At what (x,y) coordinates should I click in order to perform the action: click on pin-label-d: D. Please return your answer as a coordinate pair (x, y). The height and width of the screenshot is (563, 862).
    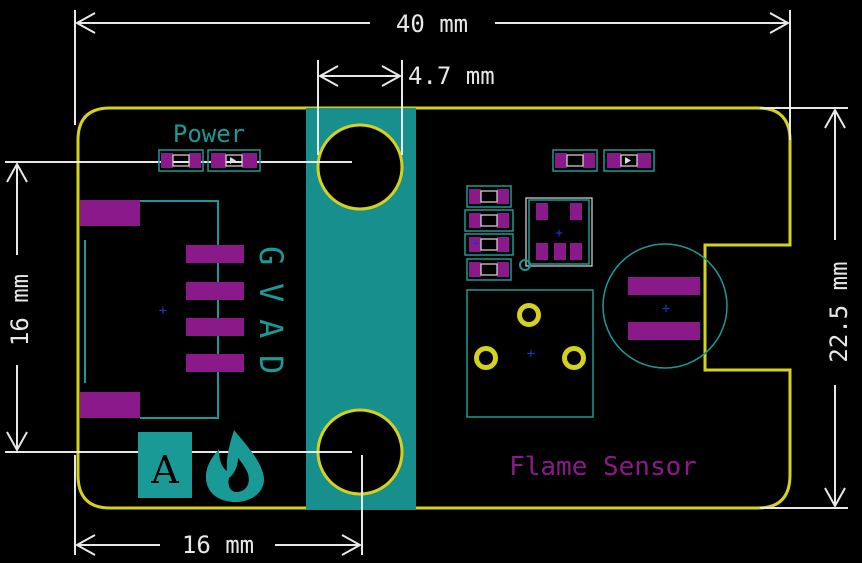
    Looking at the image, I should click on (271, 364).